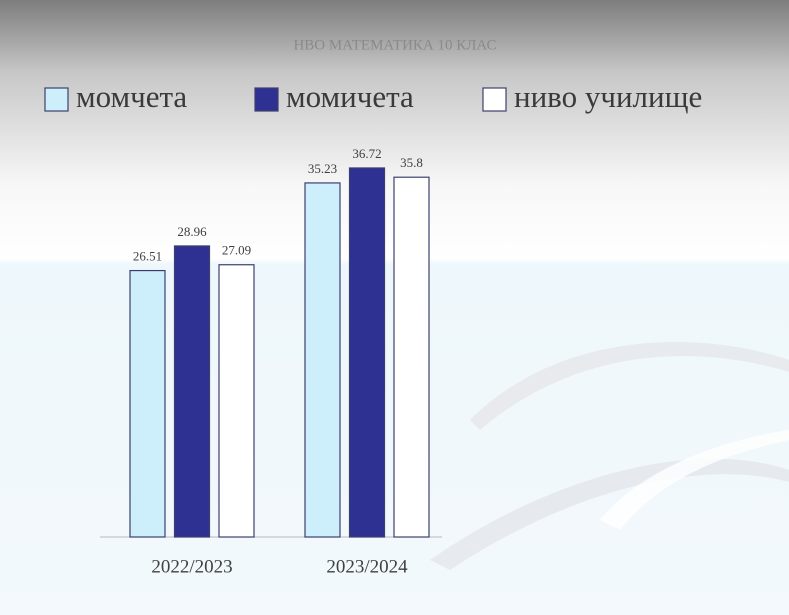  Describe the element at coordinates (367, 566) in the screenshot. I see `x-tick-label: 2023/2024` at that location.